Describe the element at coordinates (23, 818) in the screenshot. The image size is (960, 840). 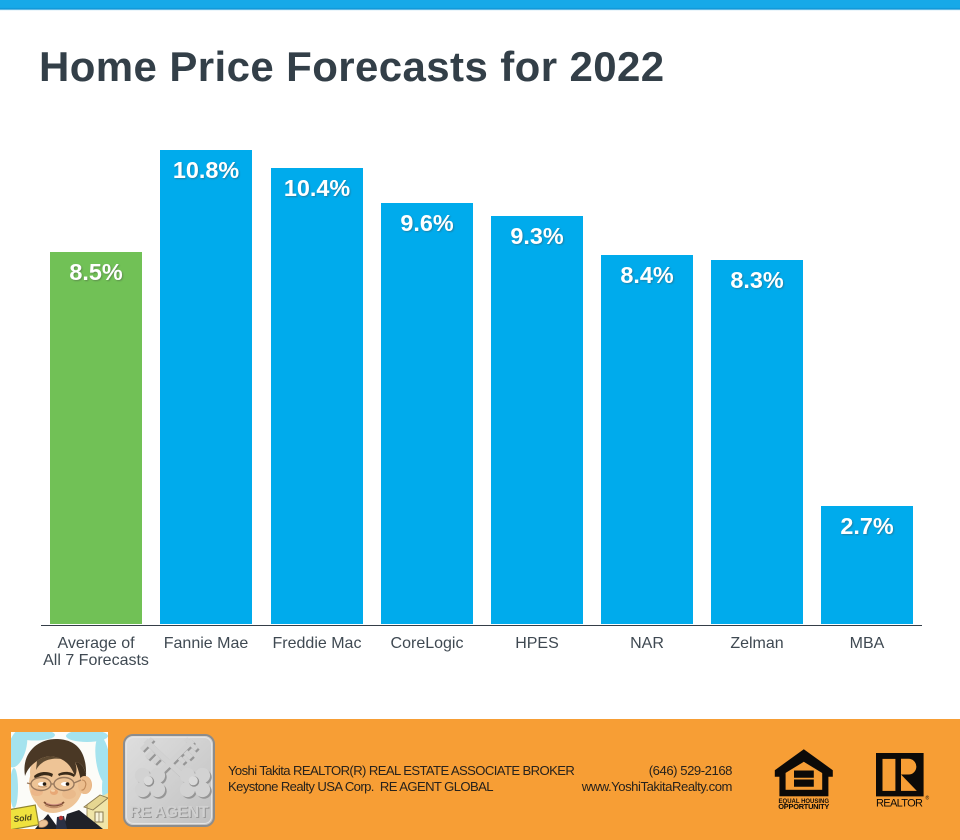
I see `svg-text: Sold` at that location.